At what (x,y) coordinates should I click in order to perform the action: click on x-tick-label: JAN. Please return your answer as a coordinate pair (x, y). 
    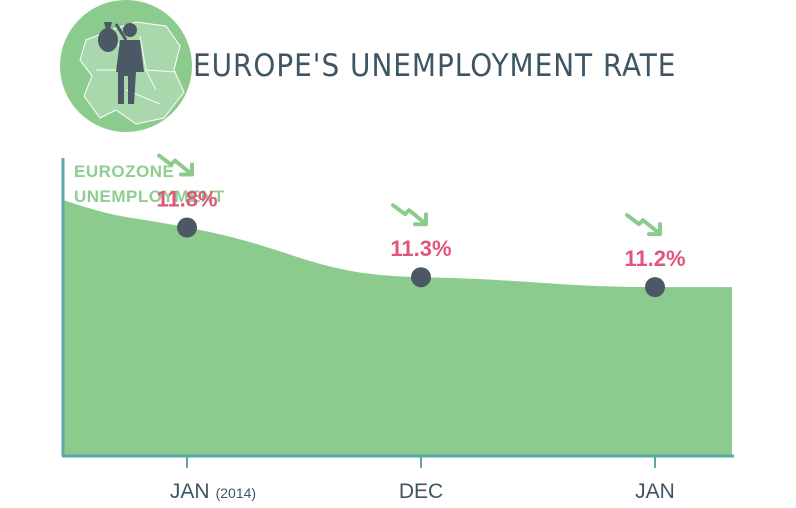
    Looking at the image, I should click on (655, 491).